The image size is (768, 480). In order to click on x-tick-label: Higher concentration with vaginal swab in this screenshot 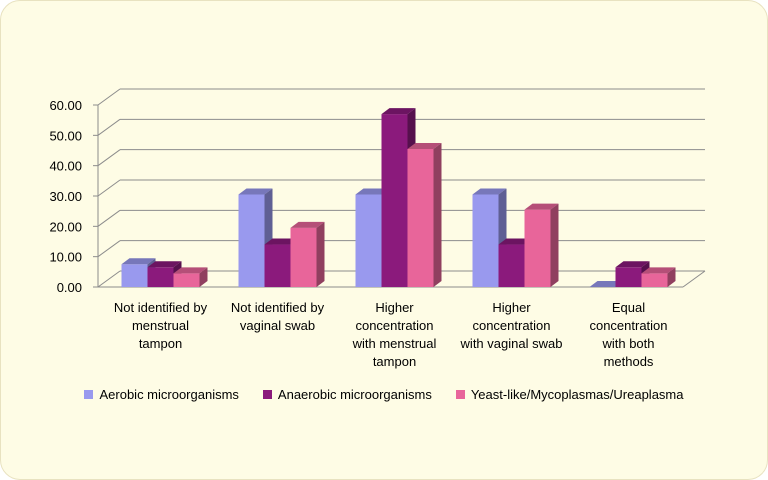, I will do `click(511, 325)`.